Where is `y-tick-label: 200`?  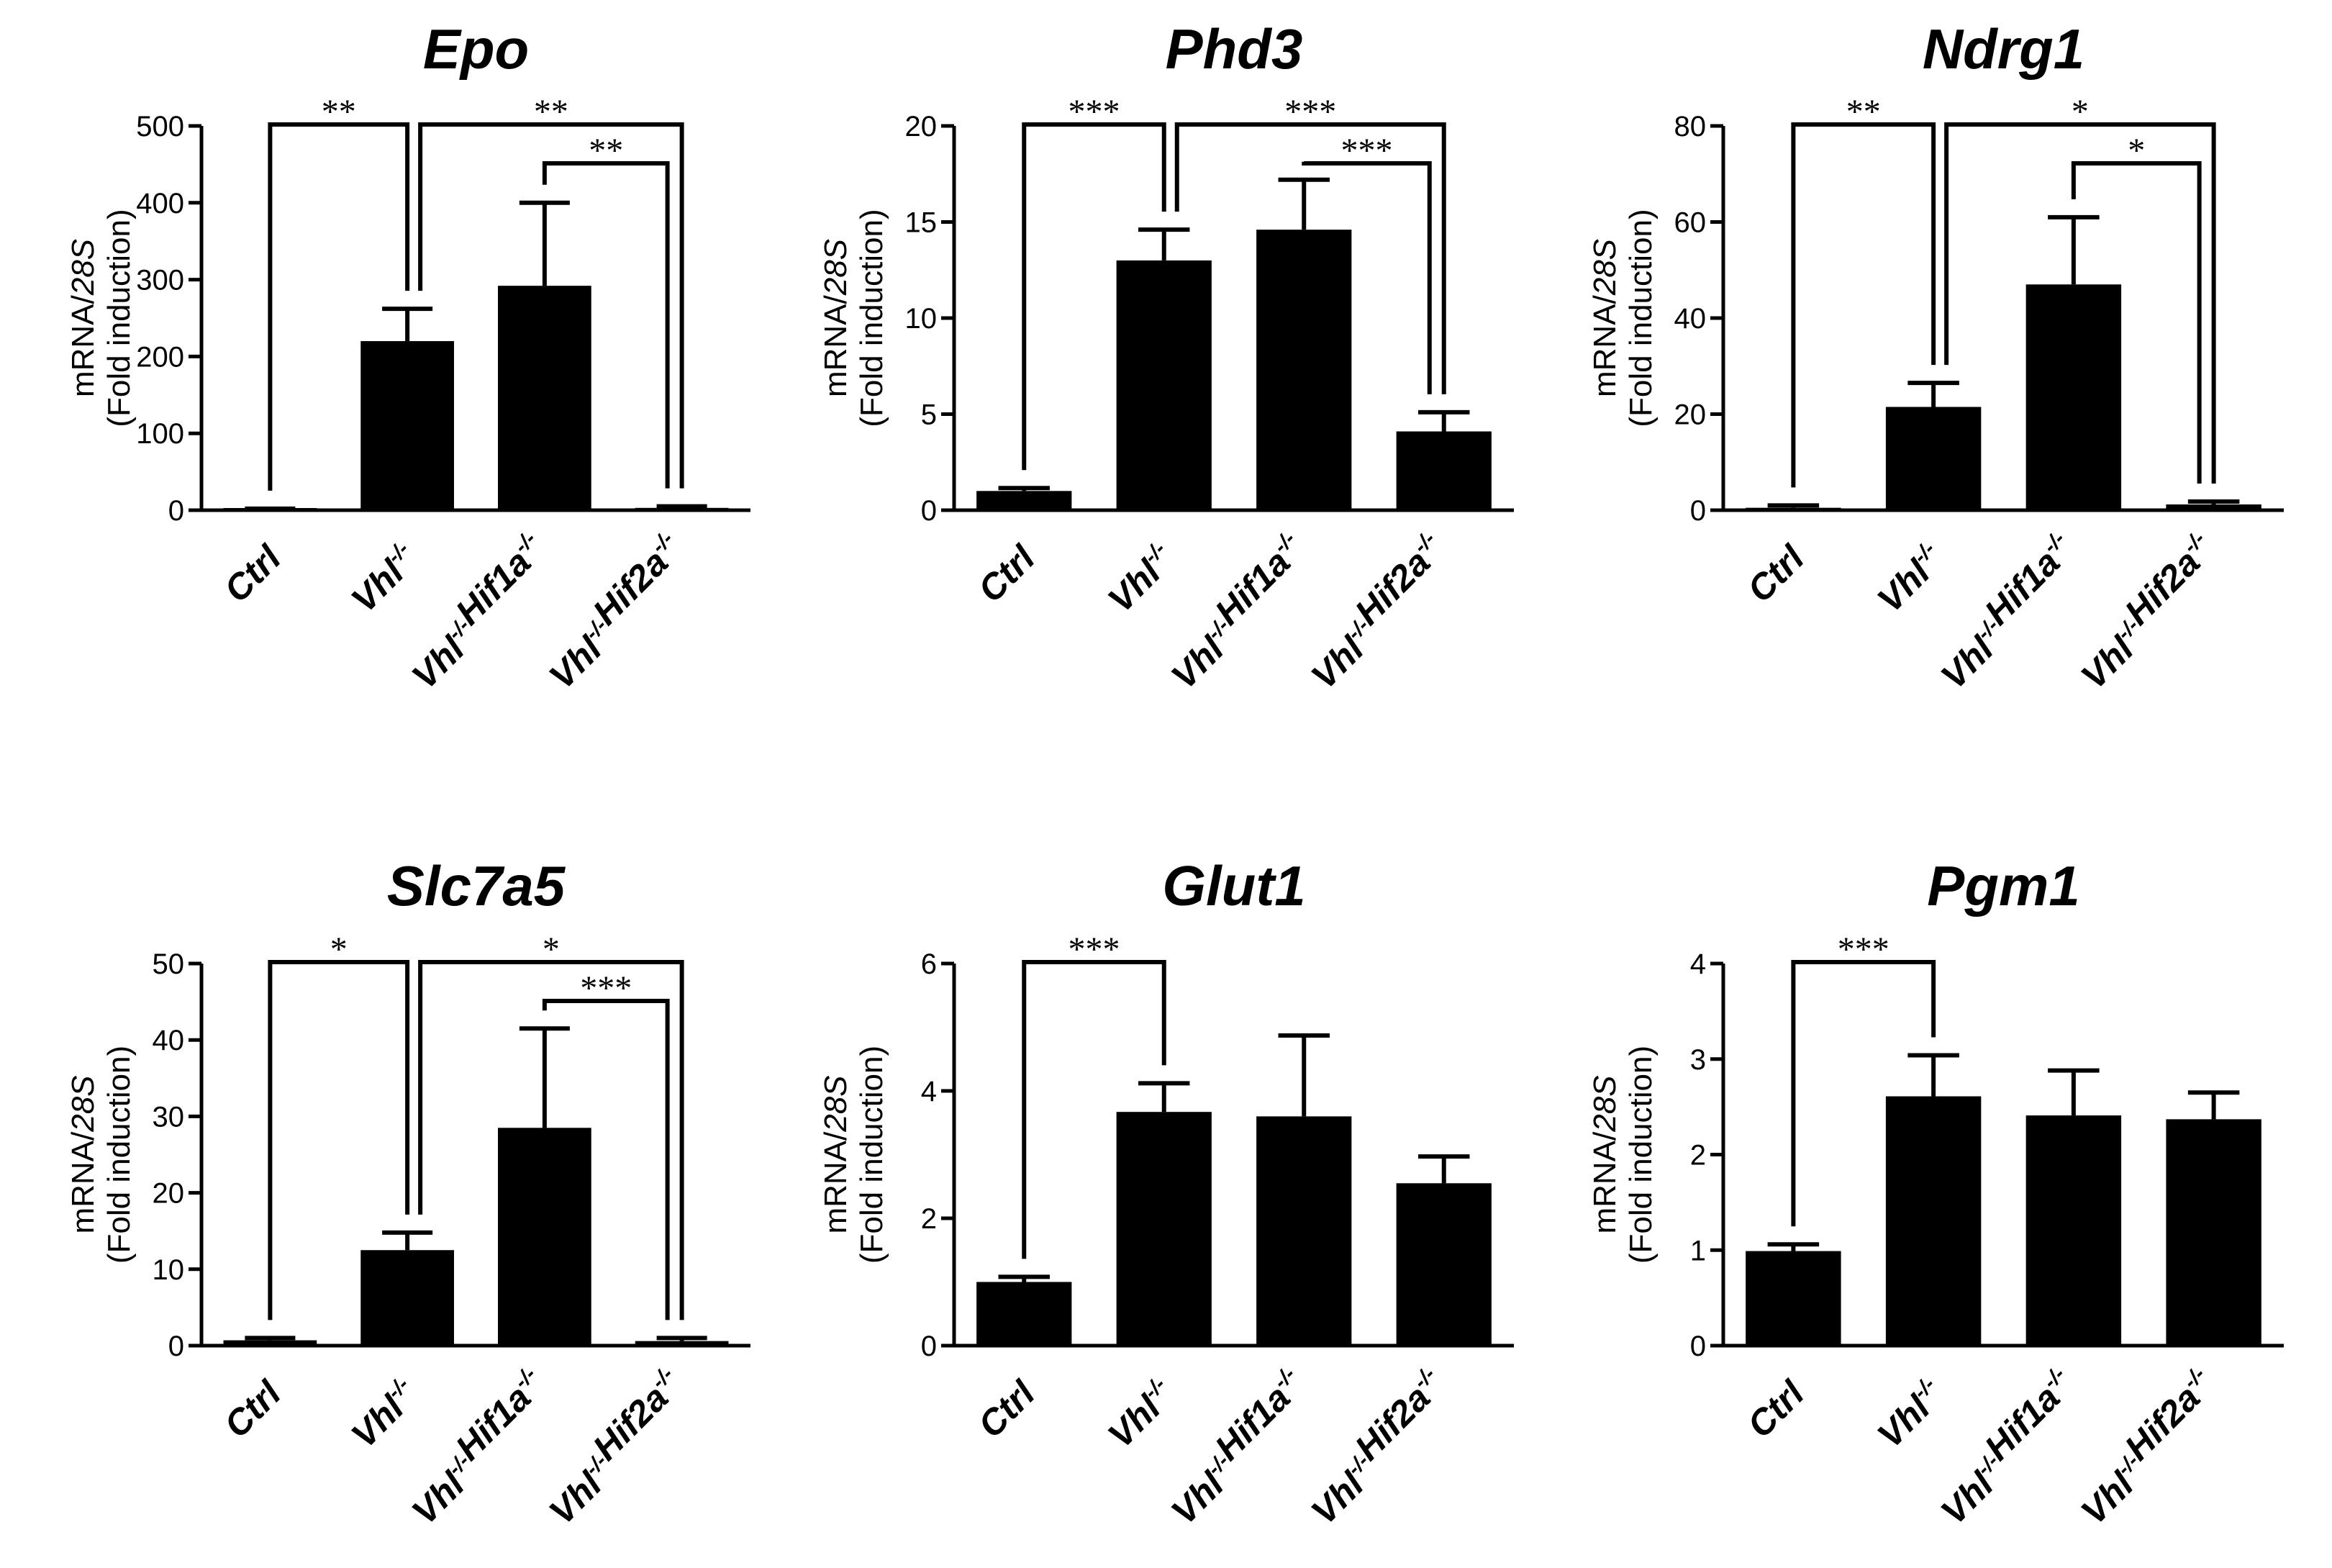 y-tick-label: 200 is located at coordinates (160, 357).